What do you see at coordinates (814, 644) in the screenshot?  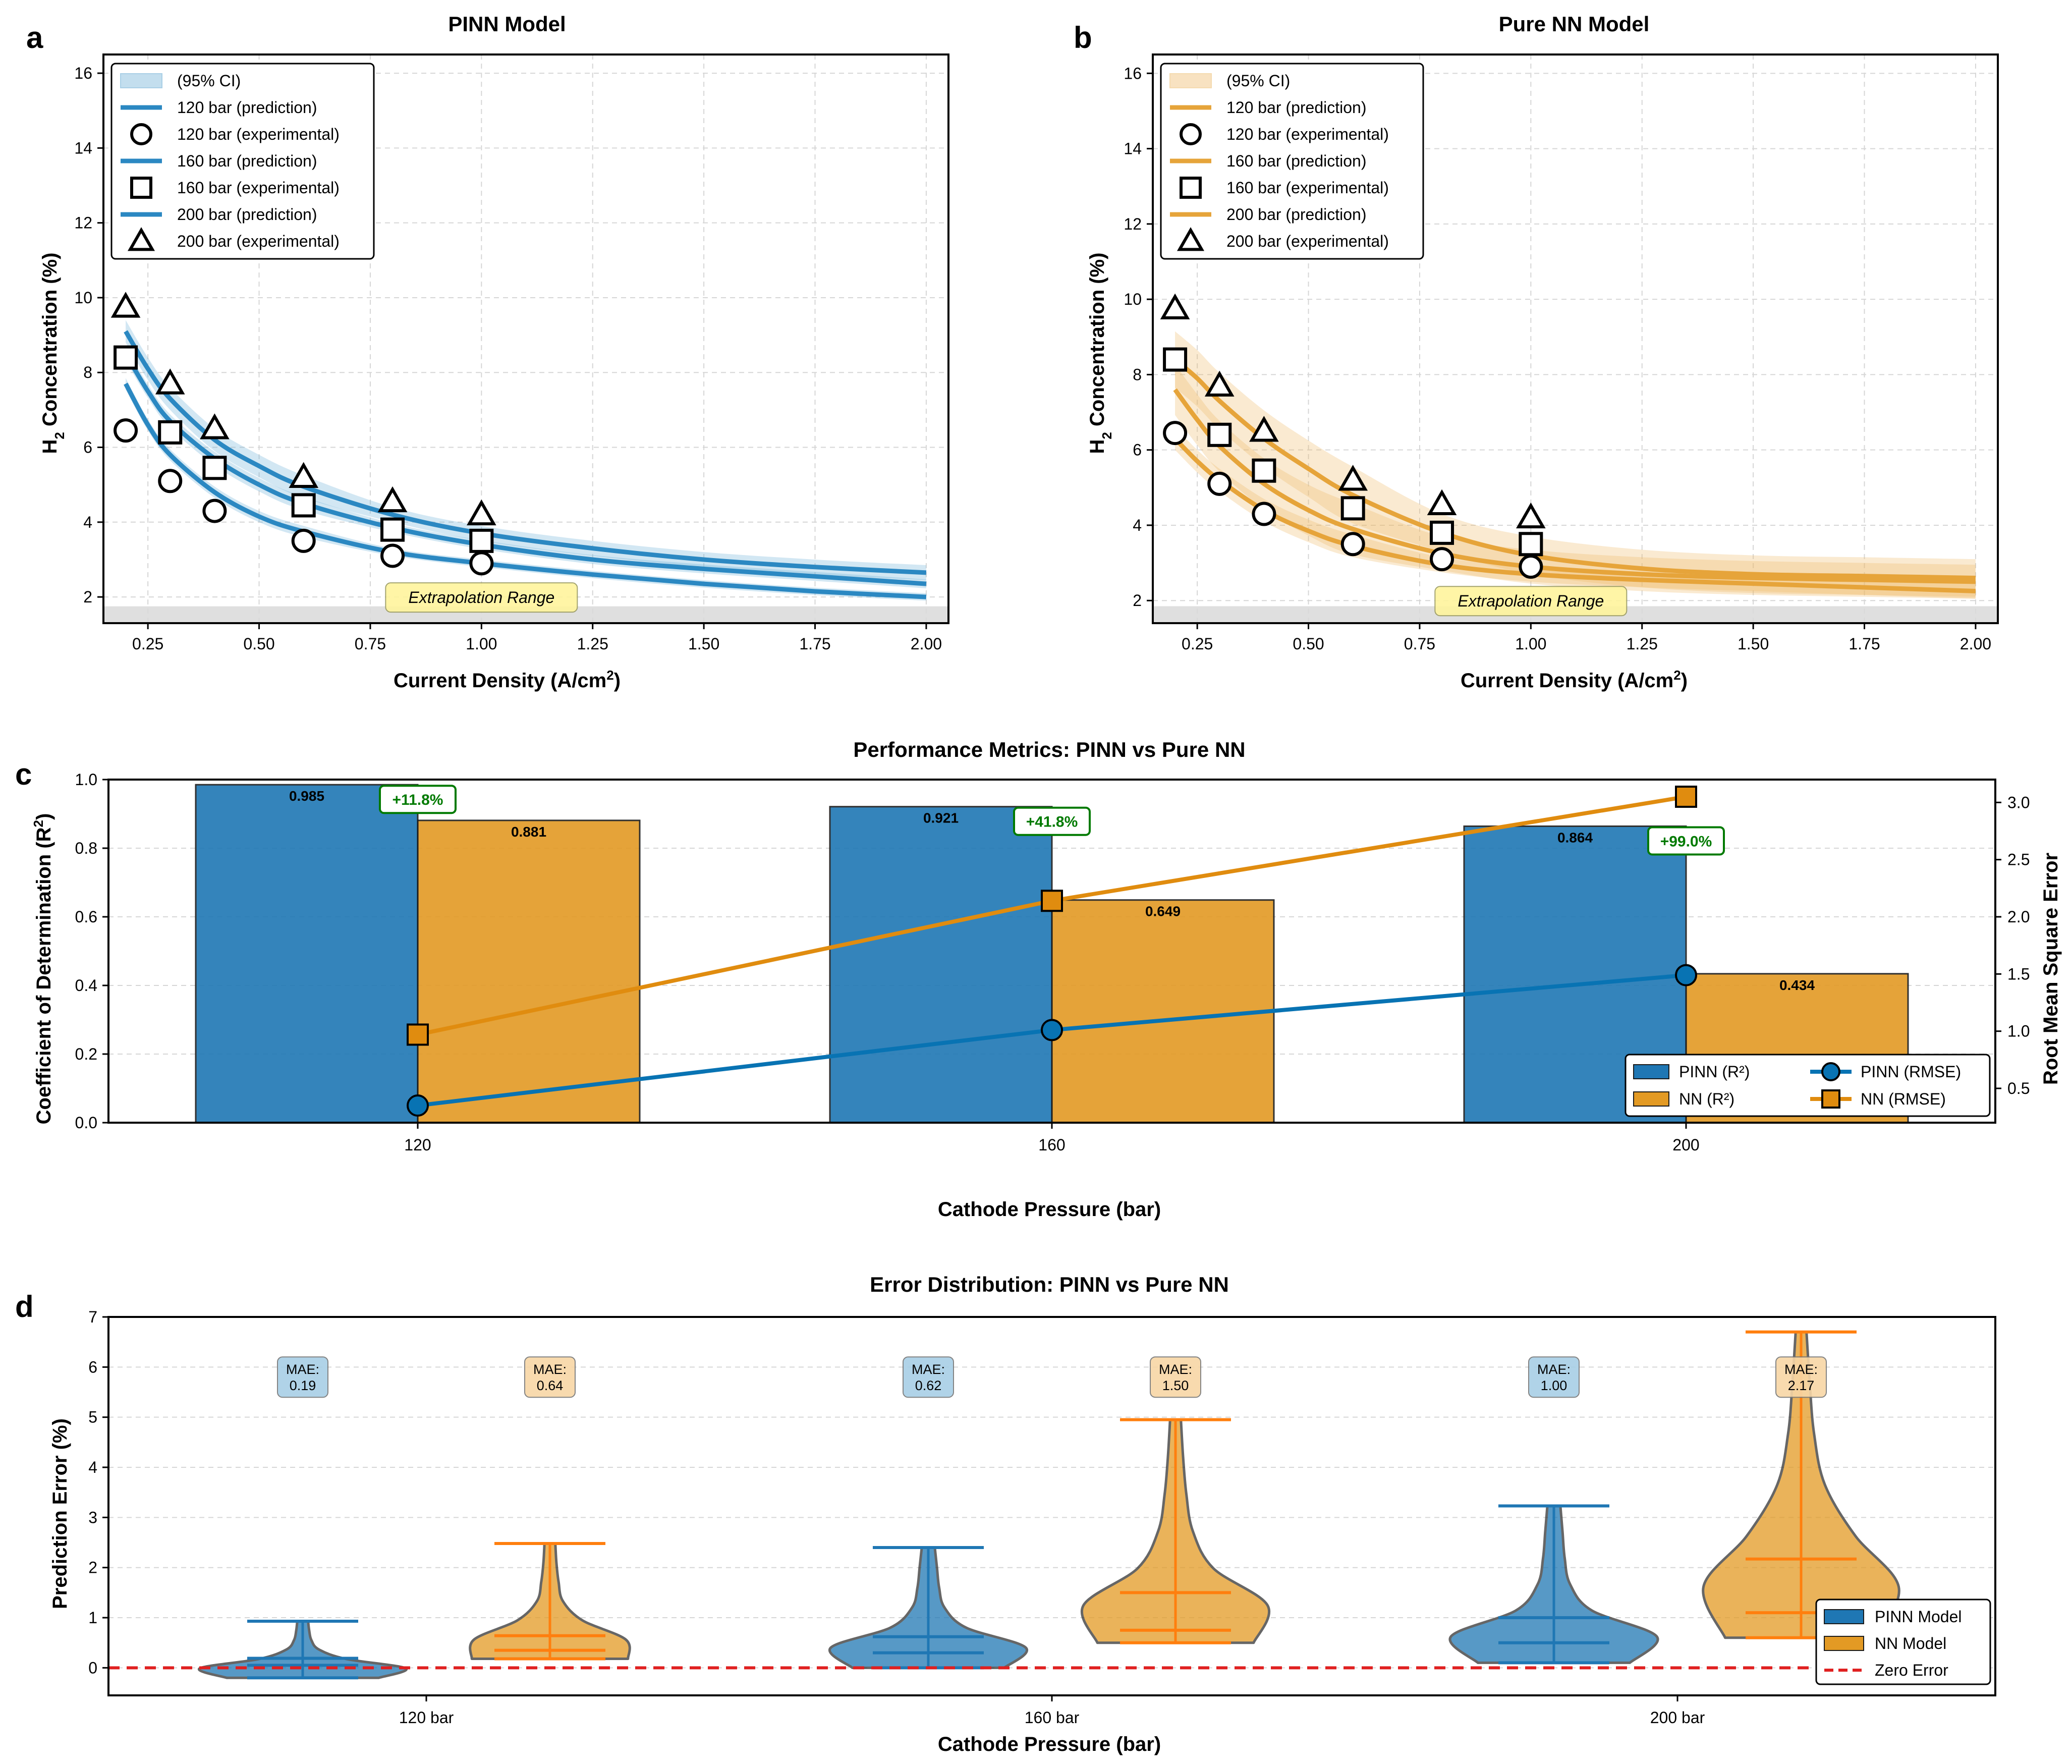 I see `panelA-xtick-label: 1.75` at bounding box center [814, 644].